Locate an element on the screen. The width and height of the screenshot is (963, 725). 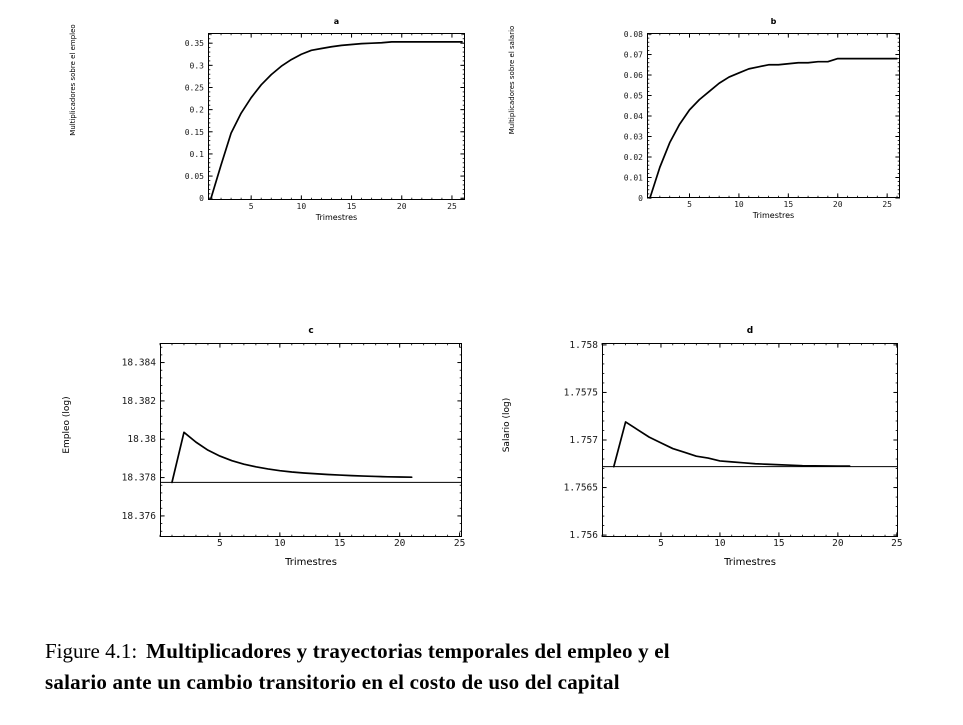
svg-text: 0.06 is located at coordinates (633, 75).